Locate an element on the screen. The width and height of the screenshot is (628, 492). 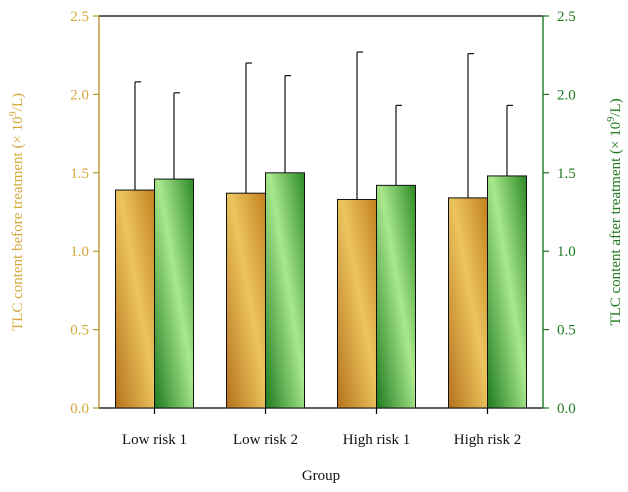
right-y-ticks: 0.0 0.5 1.0 1.5 2.0 2.5 is located at coordinates (559, 213).